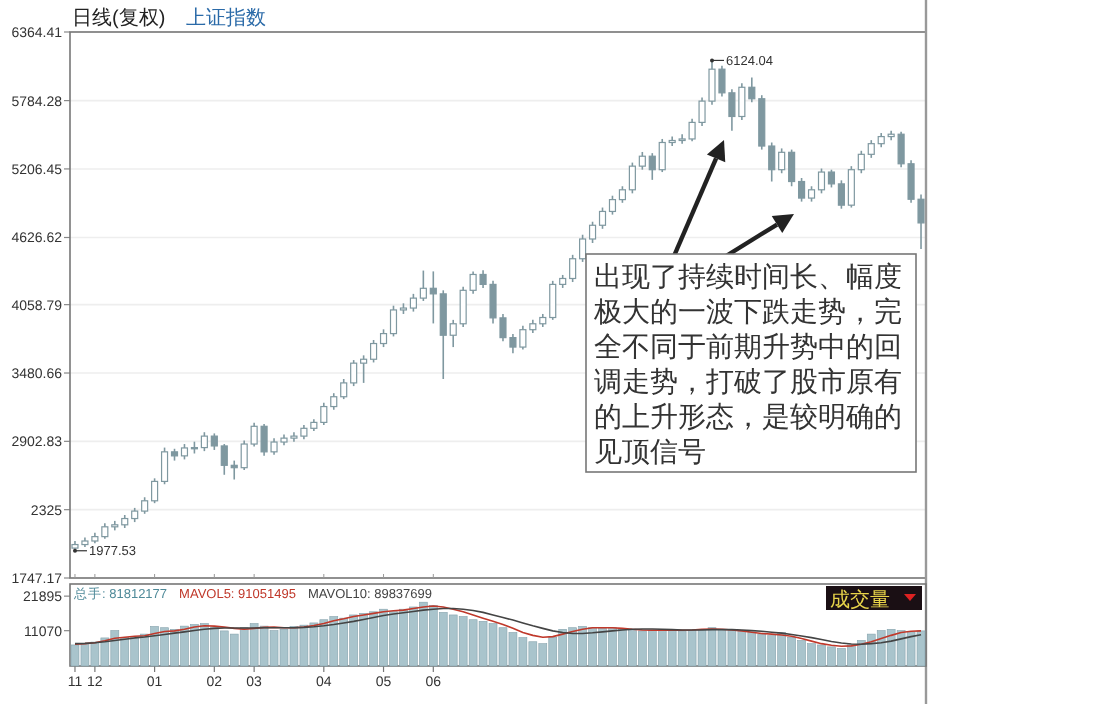 This screenshot has height=704, width=1100. I want to click on annotation: 出现了持续时间长、幅度极大的一波下跌走势，完全不同于前期升势中的回调走势，打破了股市原有的上升形态，是较明确的见顶信号, so click(747, 365).